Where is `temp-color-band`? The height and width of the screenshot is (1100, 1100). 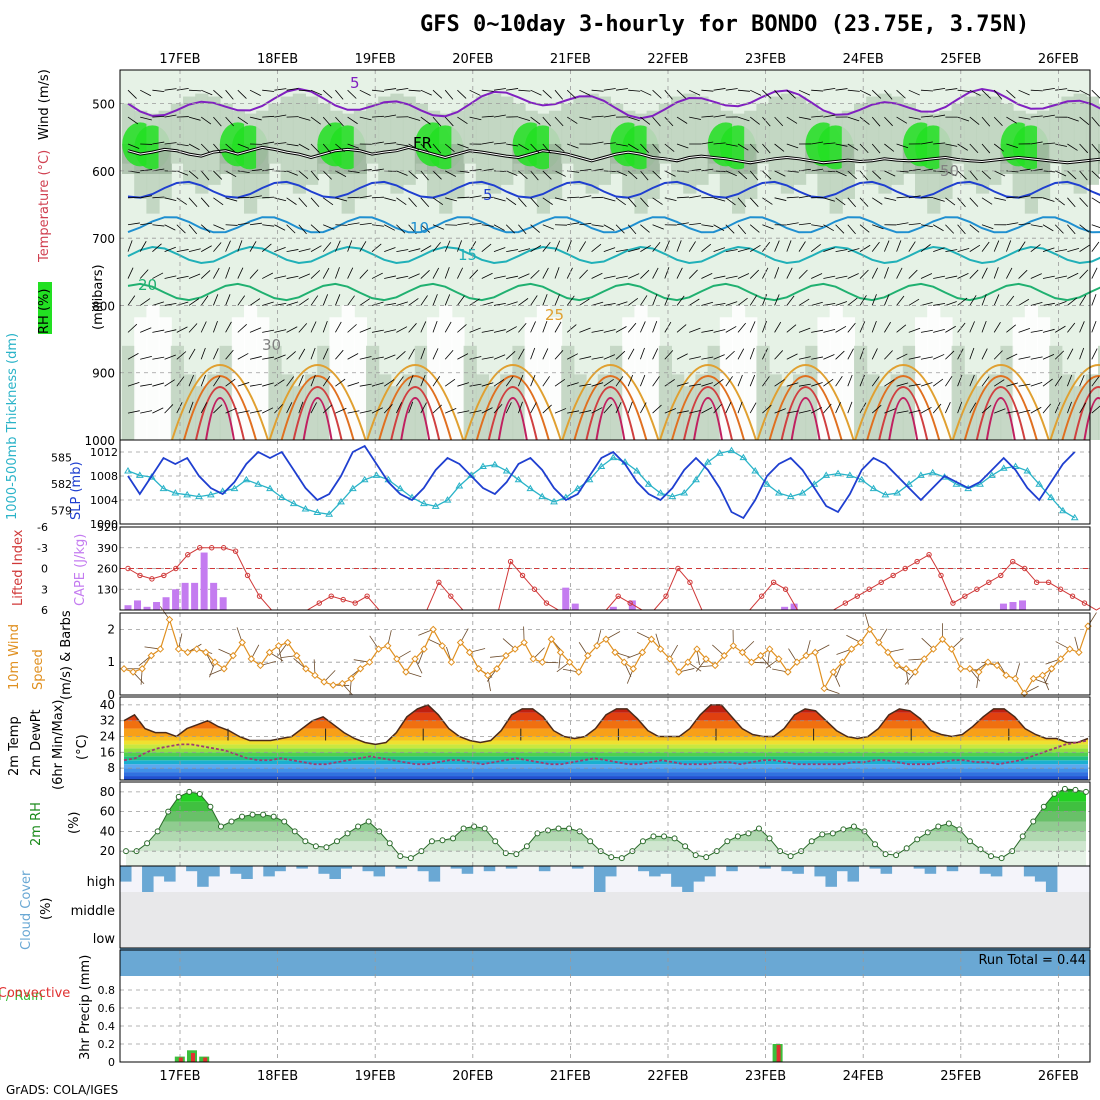
temp-color-band is located at coordinates (606, 746).